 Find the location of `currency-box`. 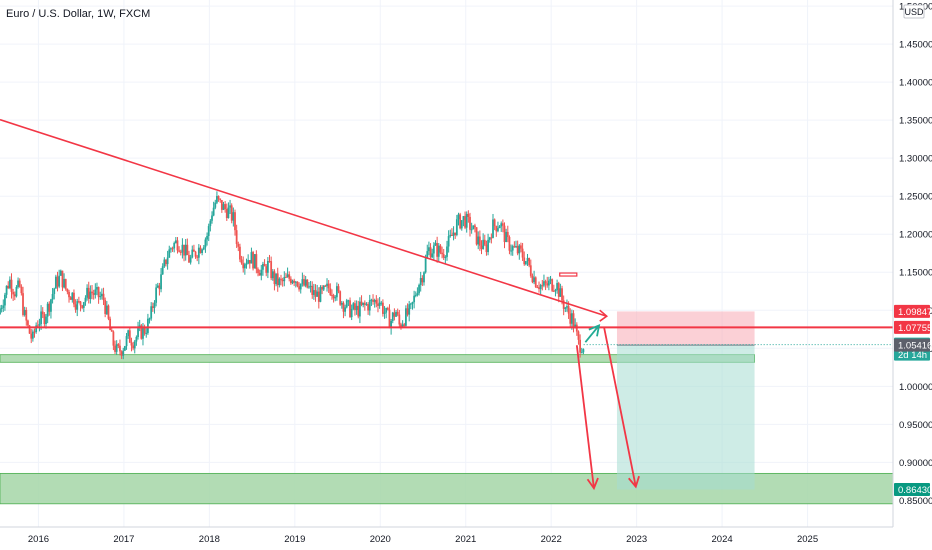

currency-box is located at coordinates (914, 11).